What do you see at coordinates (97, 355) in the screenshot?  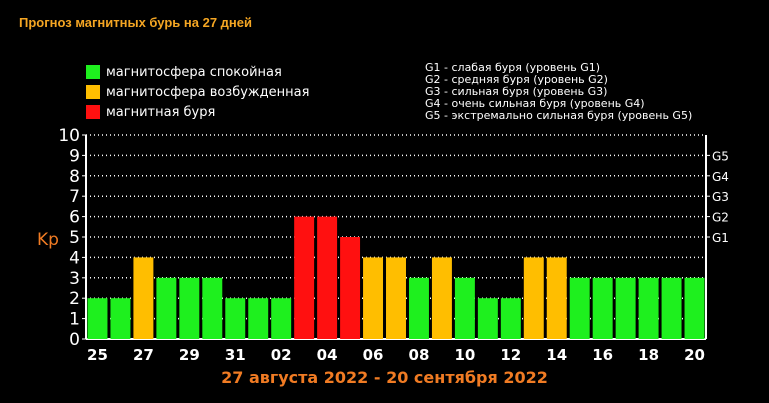 I see `x-tick-label: 25` at bounding box center [97, 355].